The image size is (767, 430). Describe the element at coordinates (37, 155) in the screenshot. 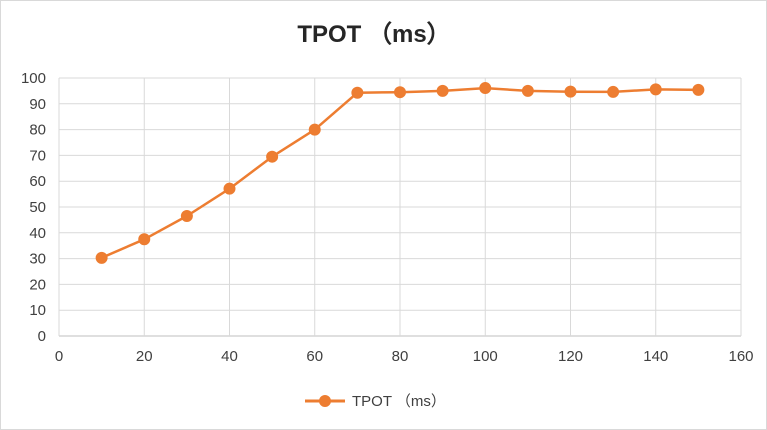

I see `y-tick-label: 70` at that location.